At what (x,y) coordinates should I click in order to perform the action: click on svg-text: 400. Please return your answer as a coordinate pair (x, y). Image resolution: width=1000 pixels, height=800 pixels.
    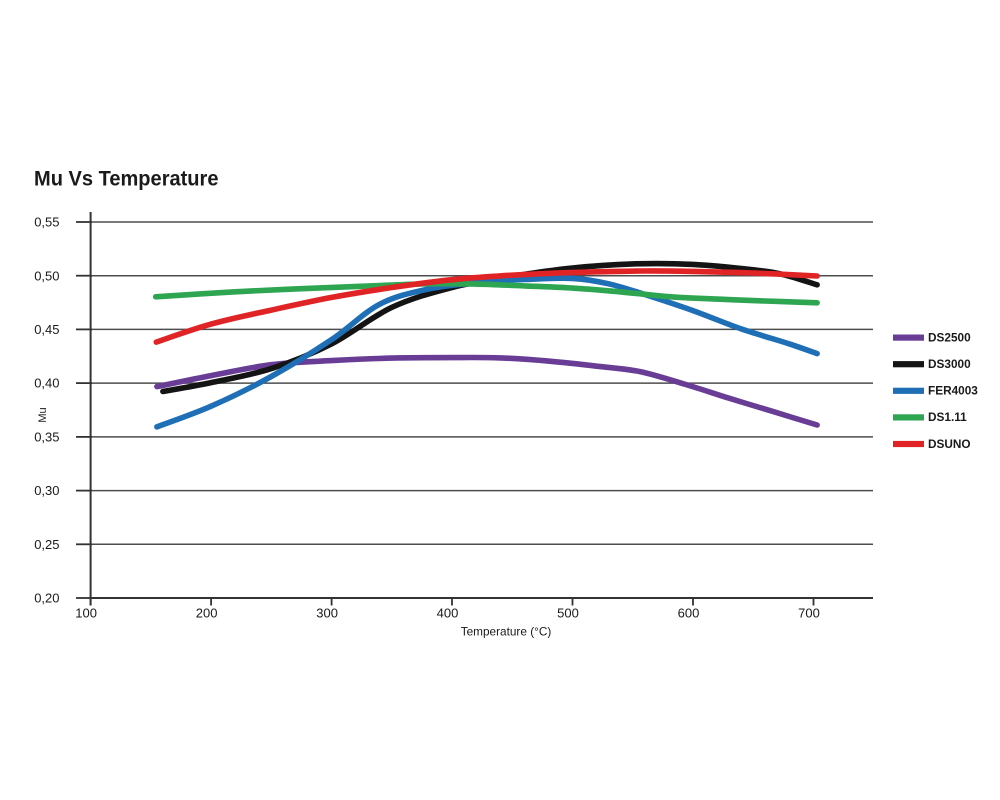
    Looking at the image, I should click on (448, 613).